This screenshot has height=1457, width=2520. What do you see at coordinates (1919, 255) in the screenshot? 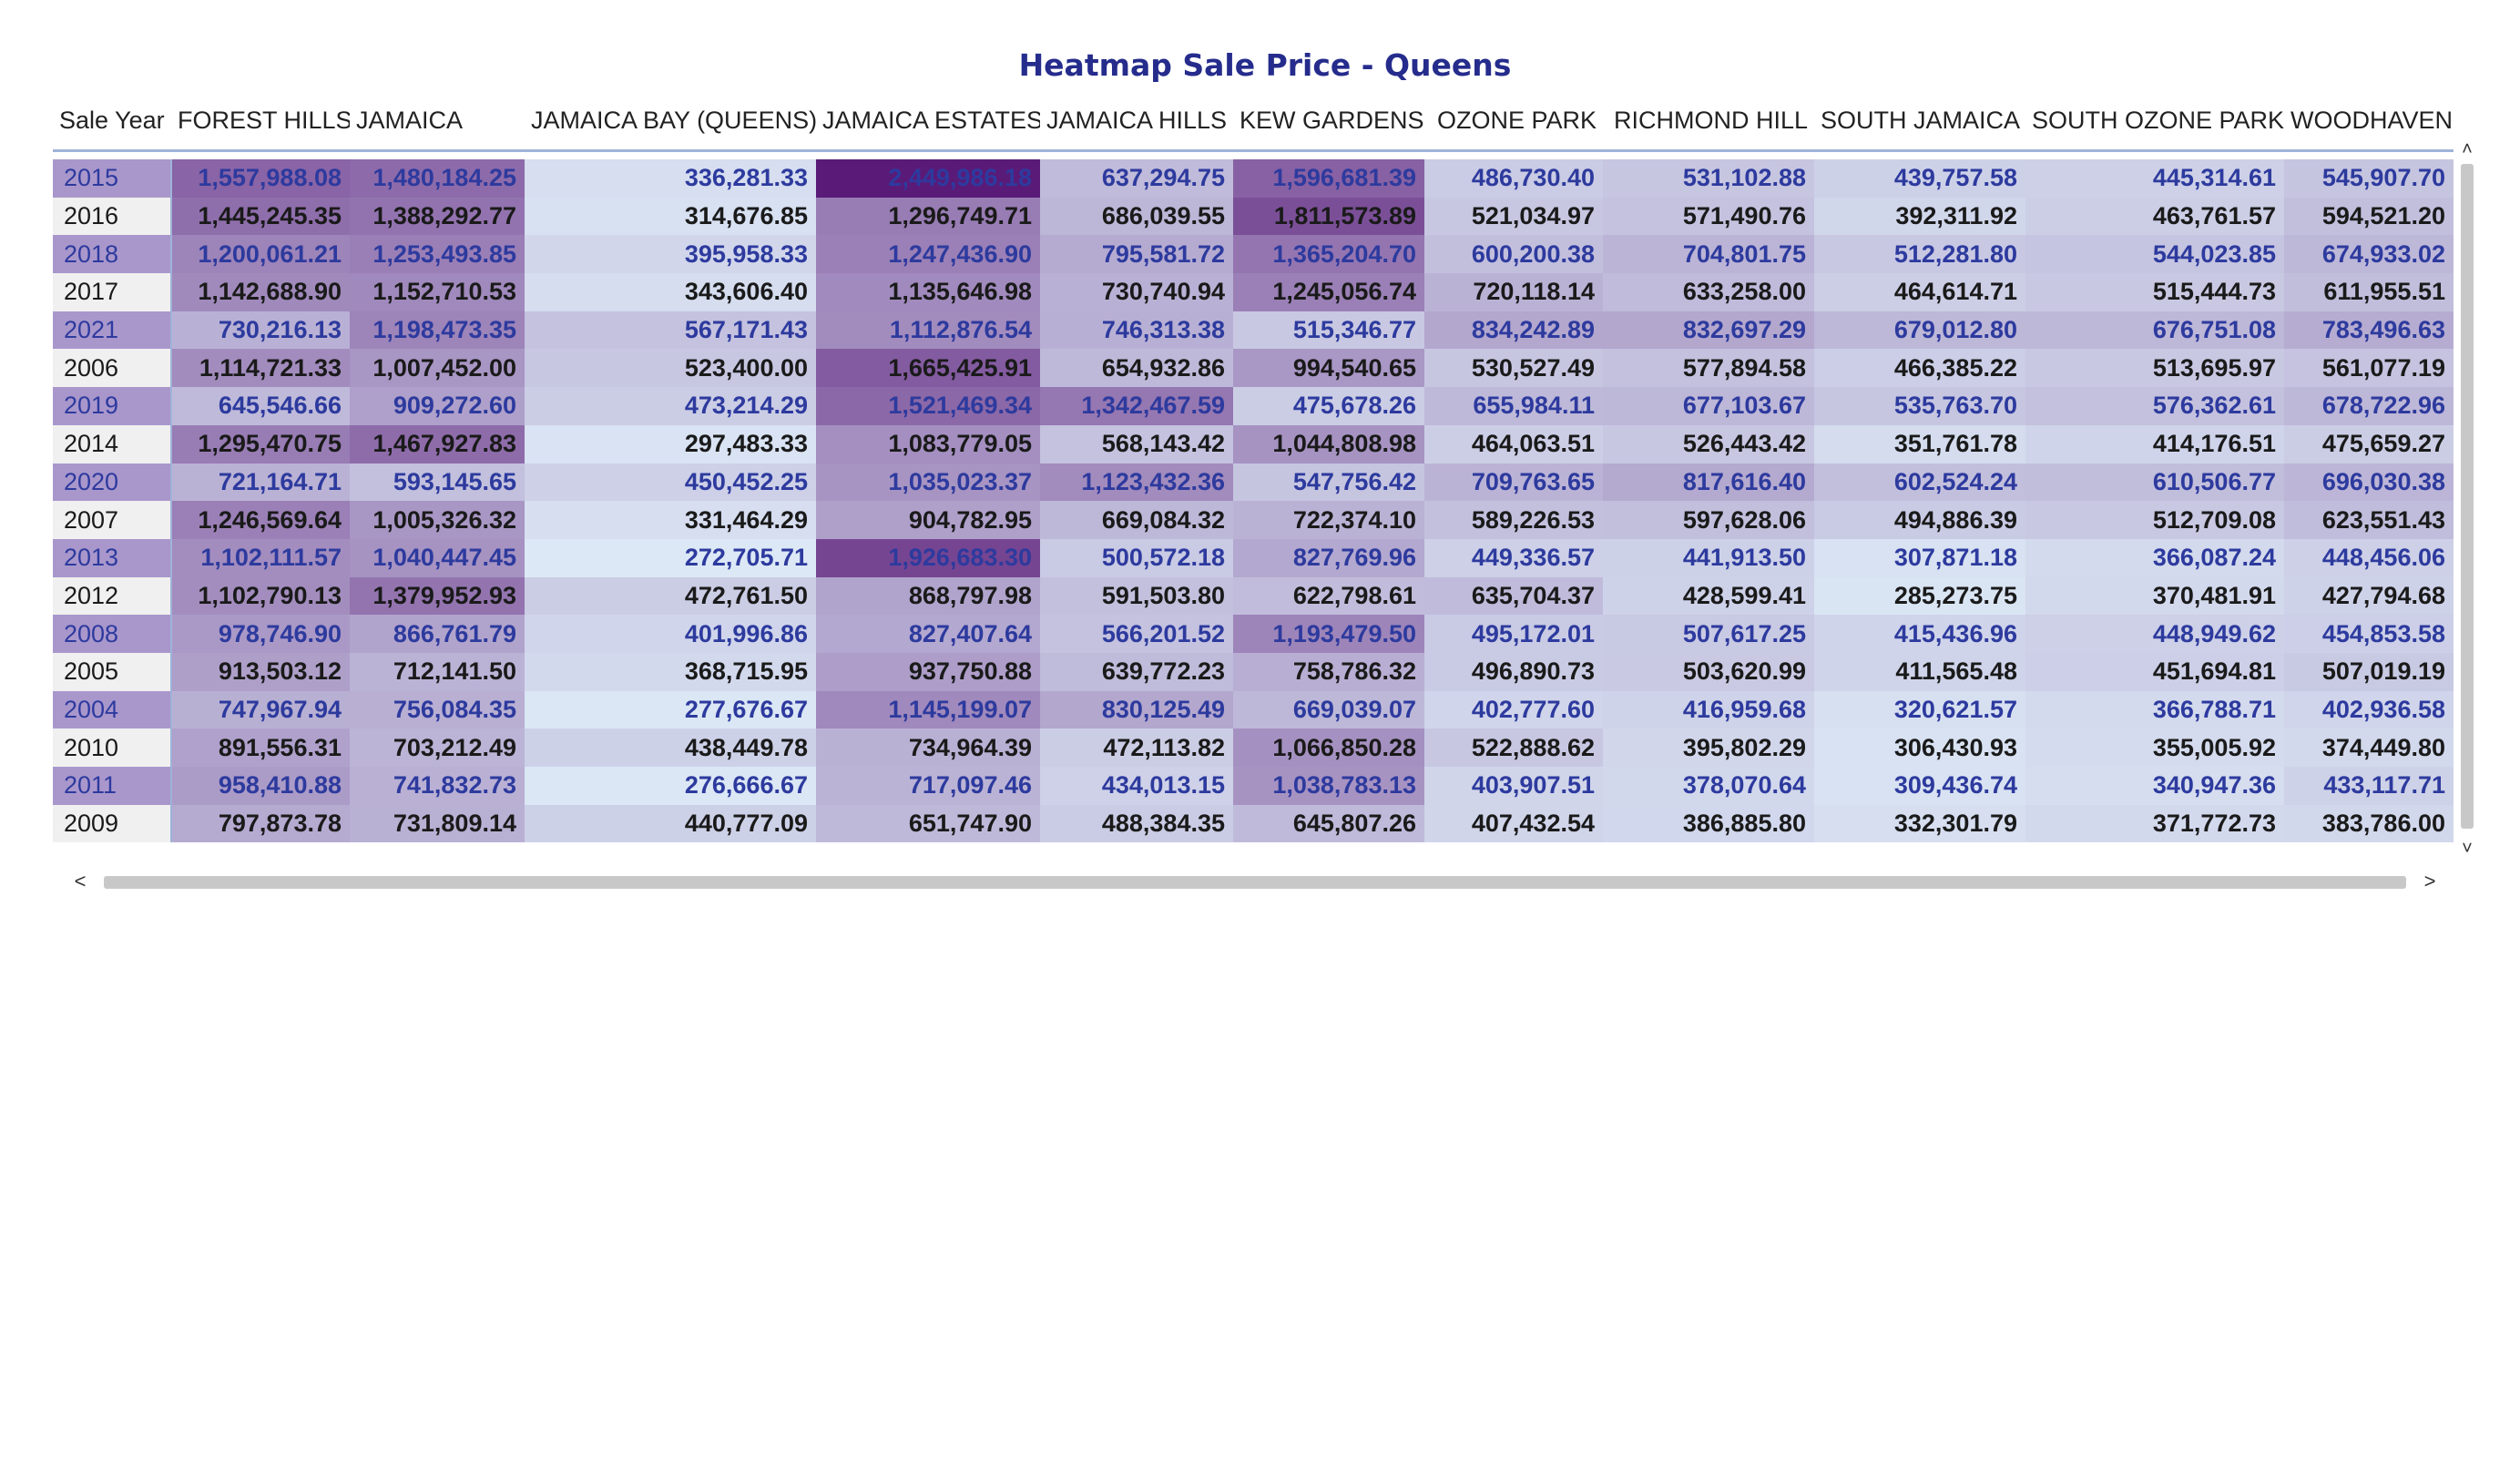
I see `heatmap-cell: 512,281.80` at bounding box center [1919, 255].